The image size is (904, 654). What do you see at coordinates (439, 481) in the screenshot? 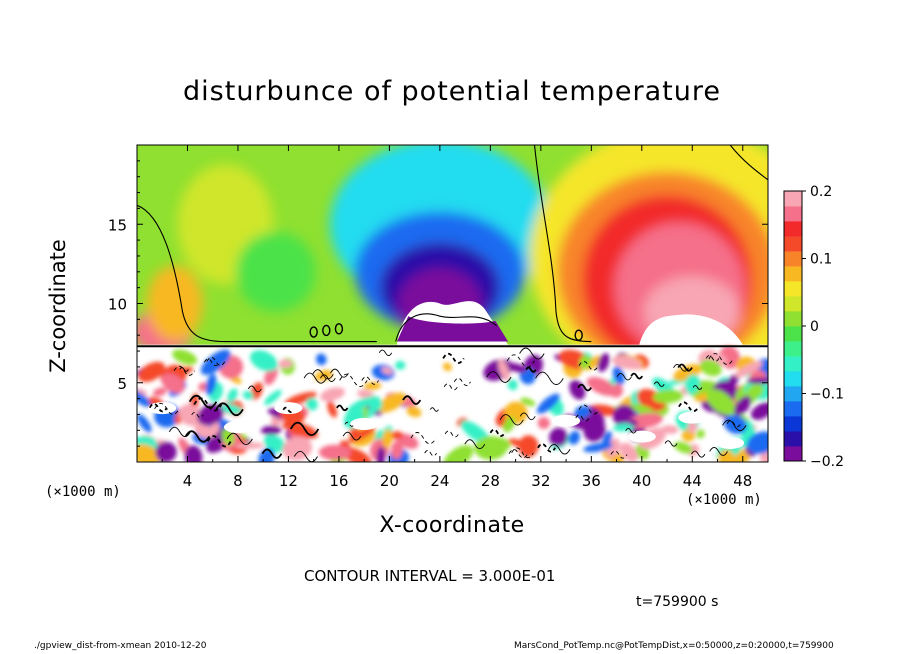
I see `x-tick-label: 24` at bounding box center [439, 481].